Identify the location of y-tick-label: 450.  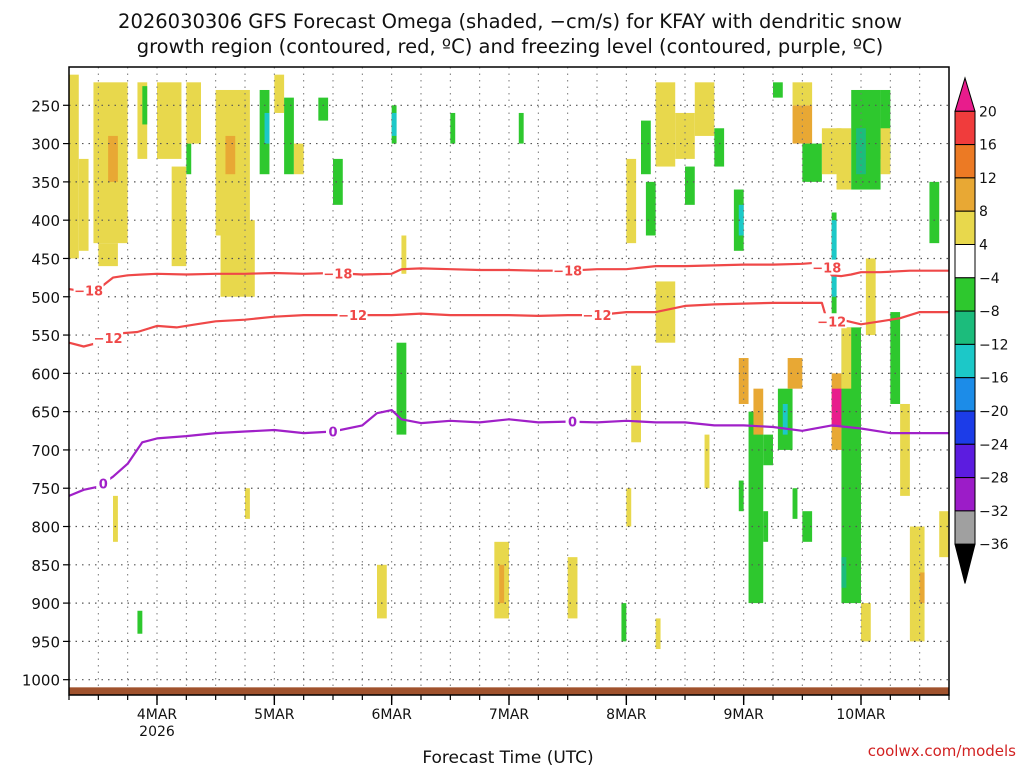
(45, 259).